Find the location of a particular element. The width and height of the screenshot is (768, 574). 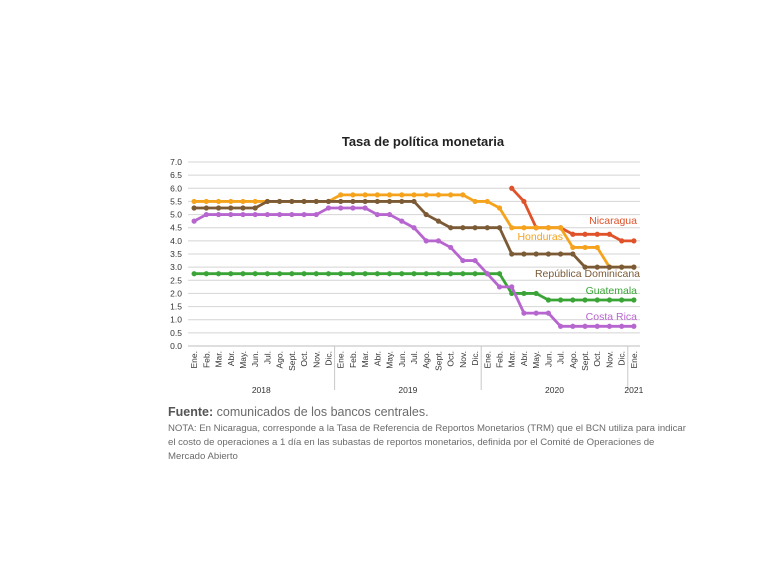

x-tick-label: Jun. is located at coordinates (548, 359).